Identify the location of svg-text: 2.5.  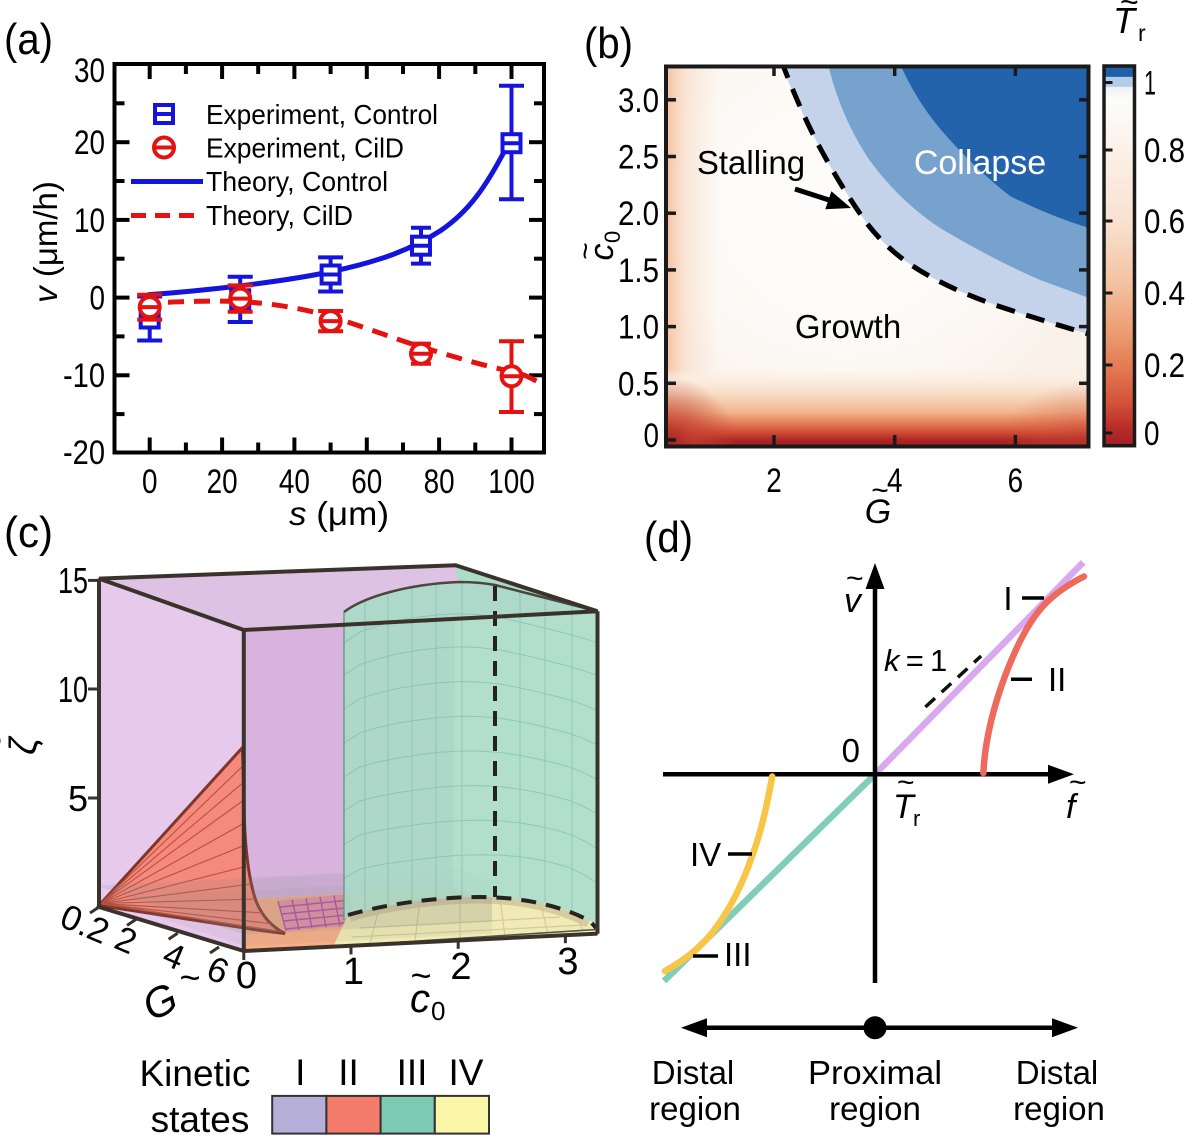
(638, 158).